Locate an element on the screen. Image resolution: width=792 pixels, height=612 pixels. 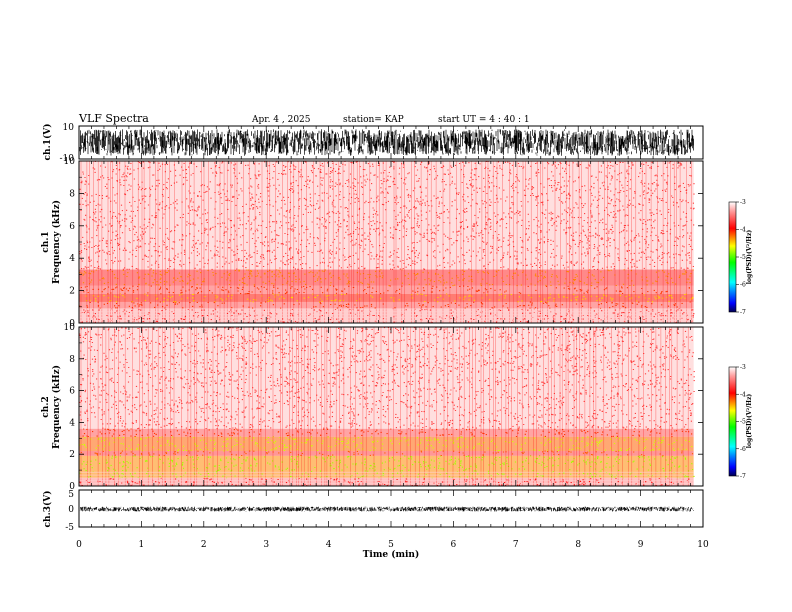
time-axis-tick-labels: 0 1 2 3 4 5 6 7 8 9 10 is located at coordinates (392, 545).